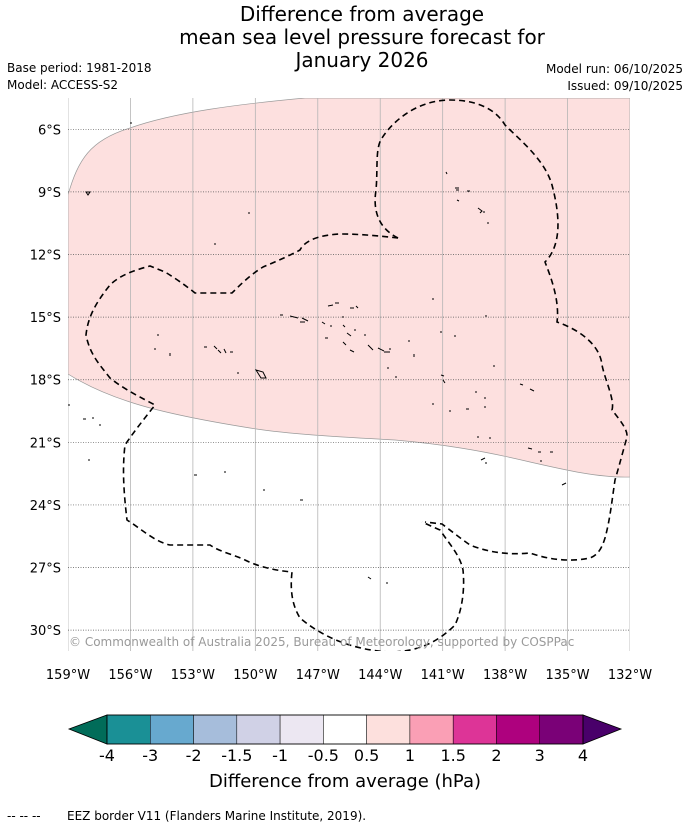 This screenshot has width=690, height=827. I want to click on longitude-label: 147°W, so click(318, 675).